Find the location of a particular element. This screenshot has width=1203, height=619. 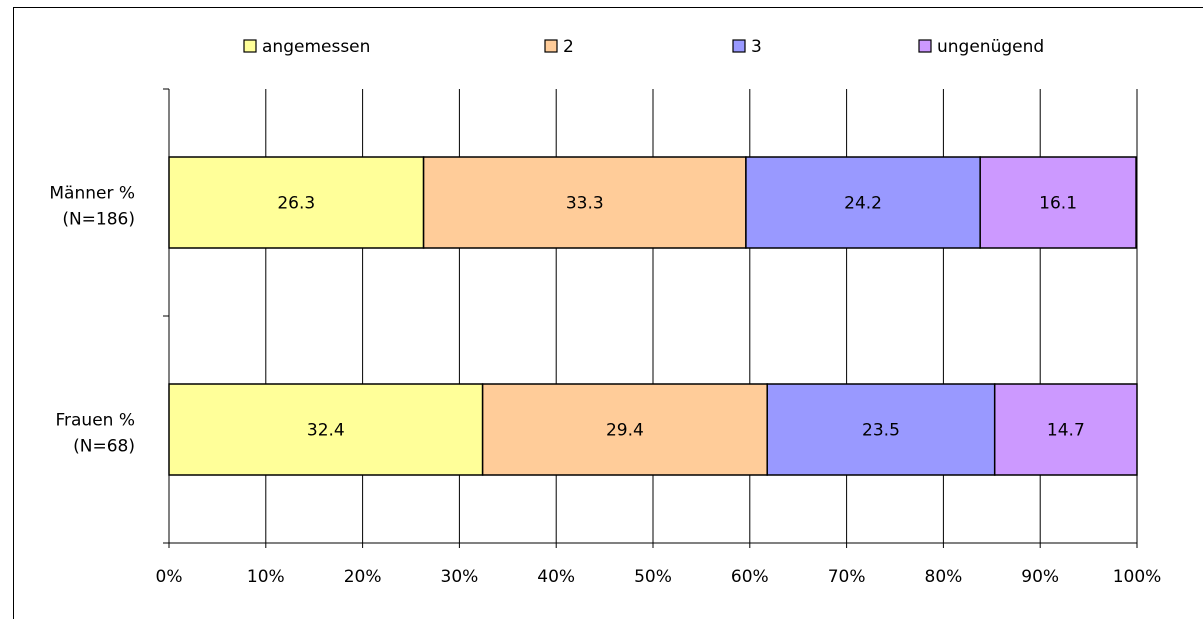

x-tick-label: 70% is located at coordinates (847, 577).